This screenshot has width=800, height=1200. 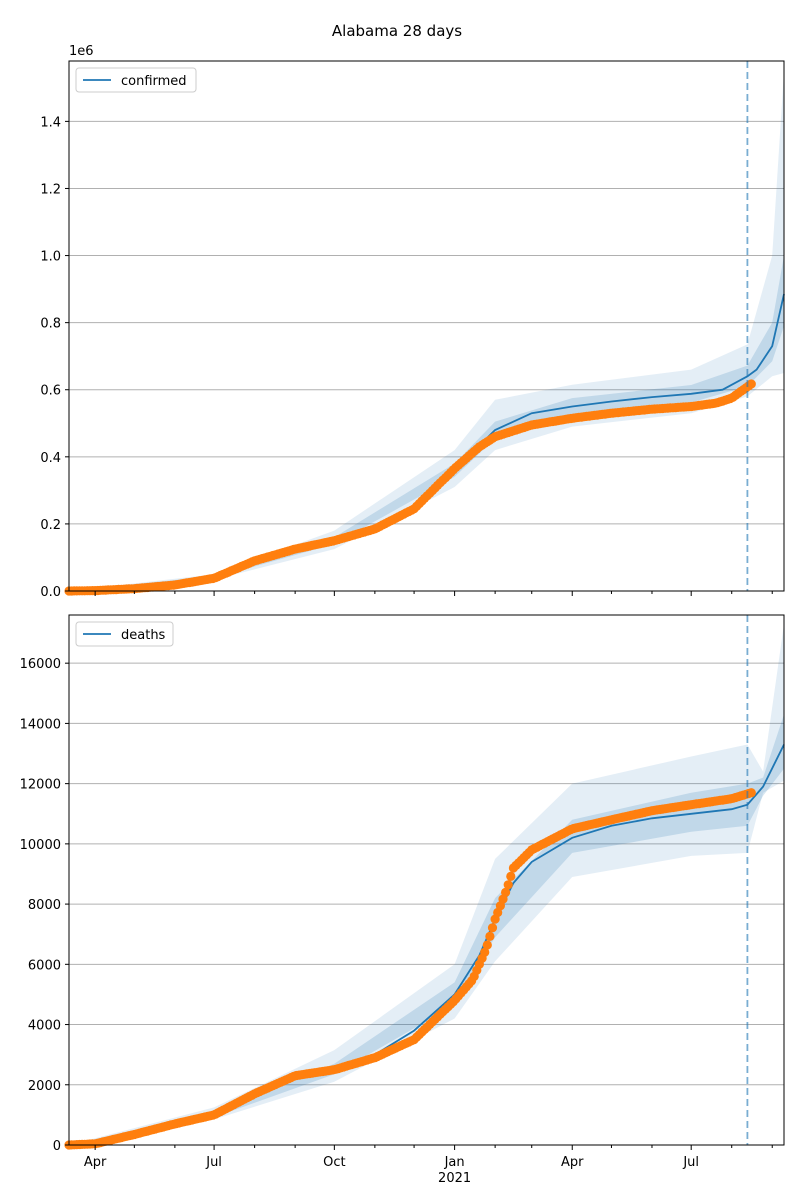 What do you see at coordinates (57, 1146) in the screenshot?
I see `y-tick-label: 0` at bounding box center [57, 1146].